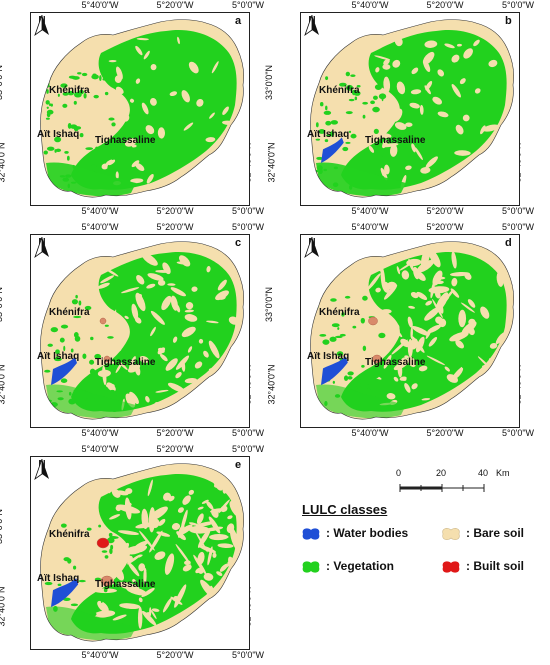  I want to click on map-frame: Nc Khénifra Aït Ishaq Tighassaline, so click(140, 331).